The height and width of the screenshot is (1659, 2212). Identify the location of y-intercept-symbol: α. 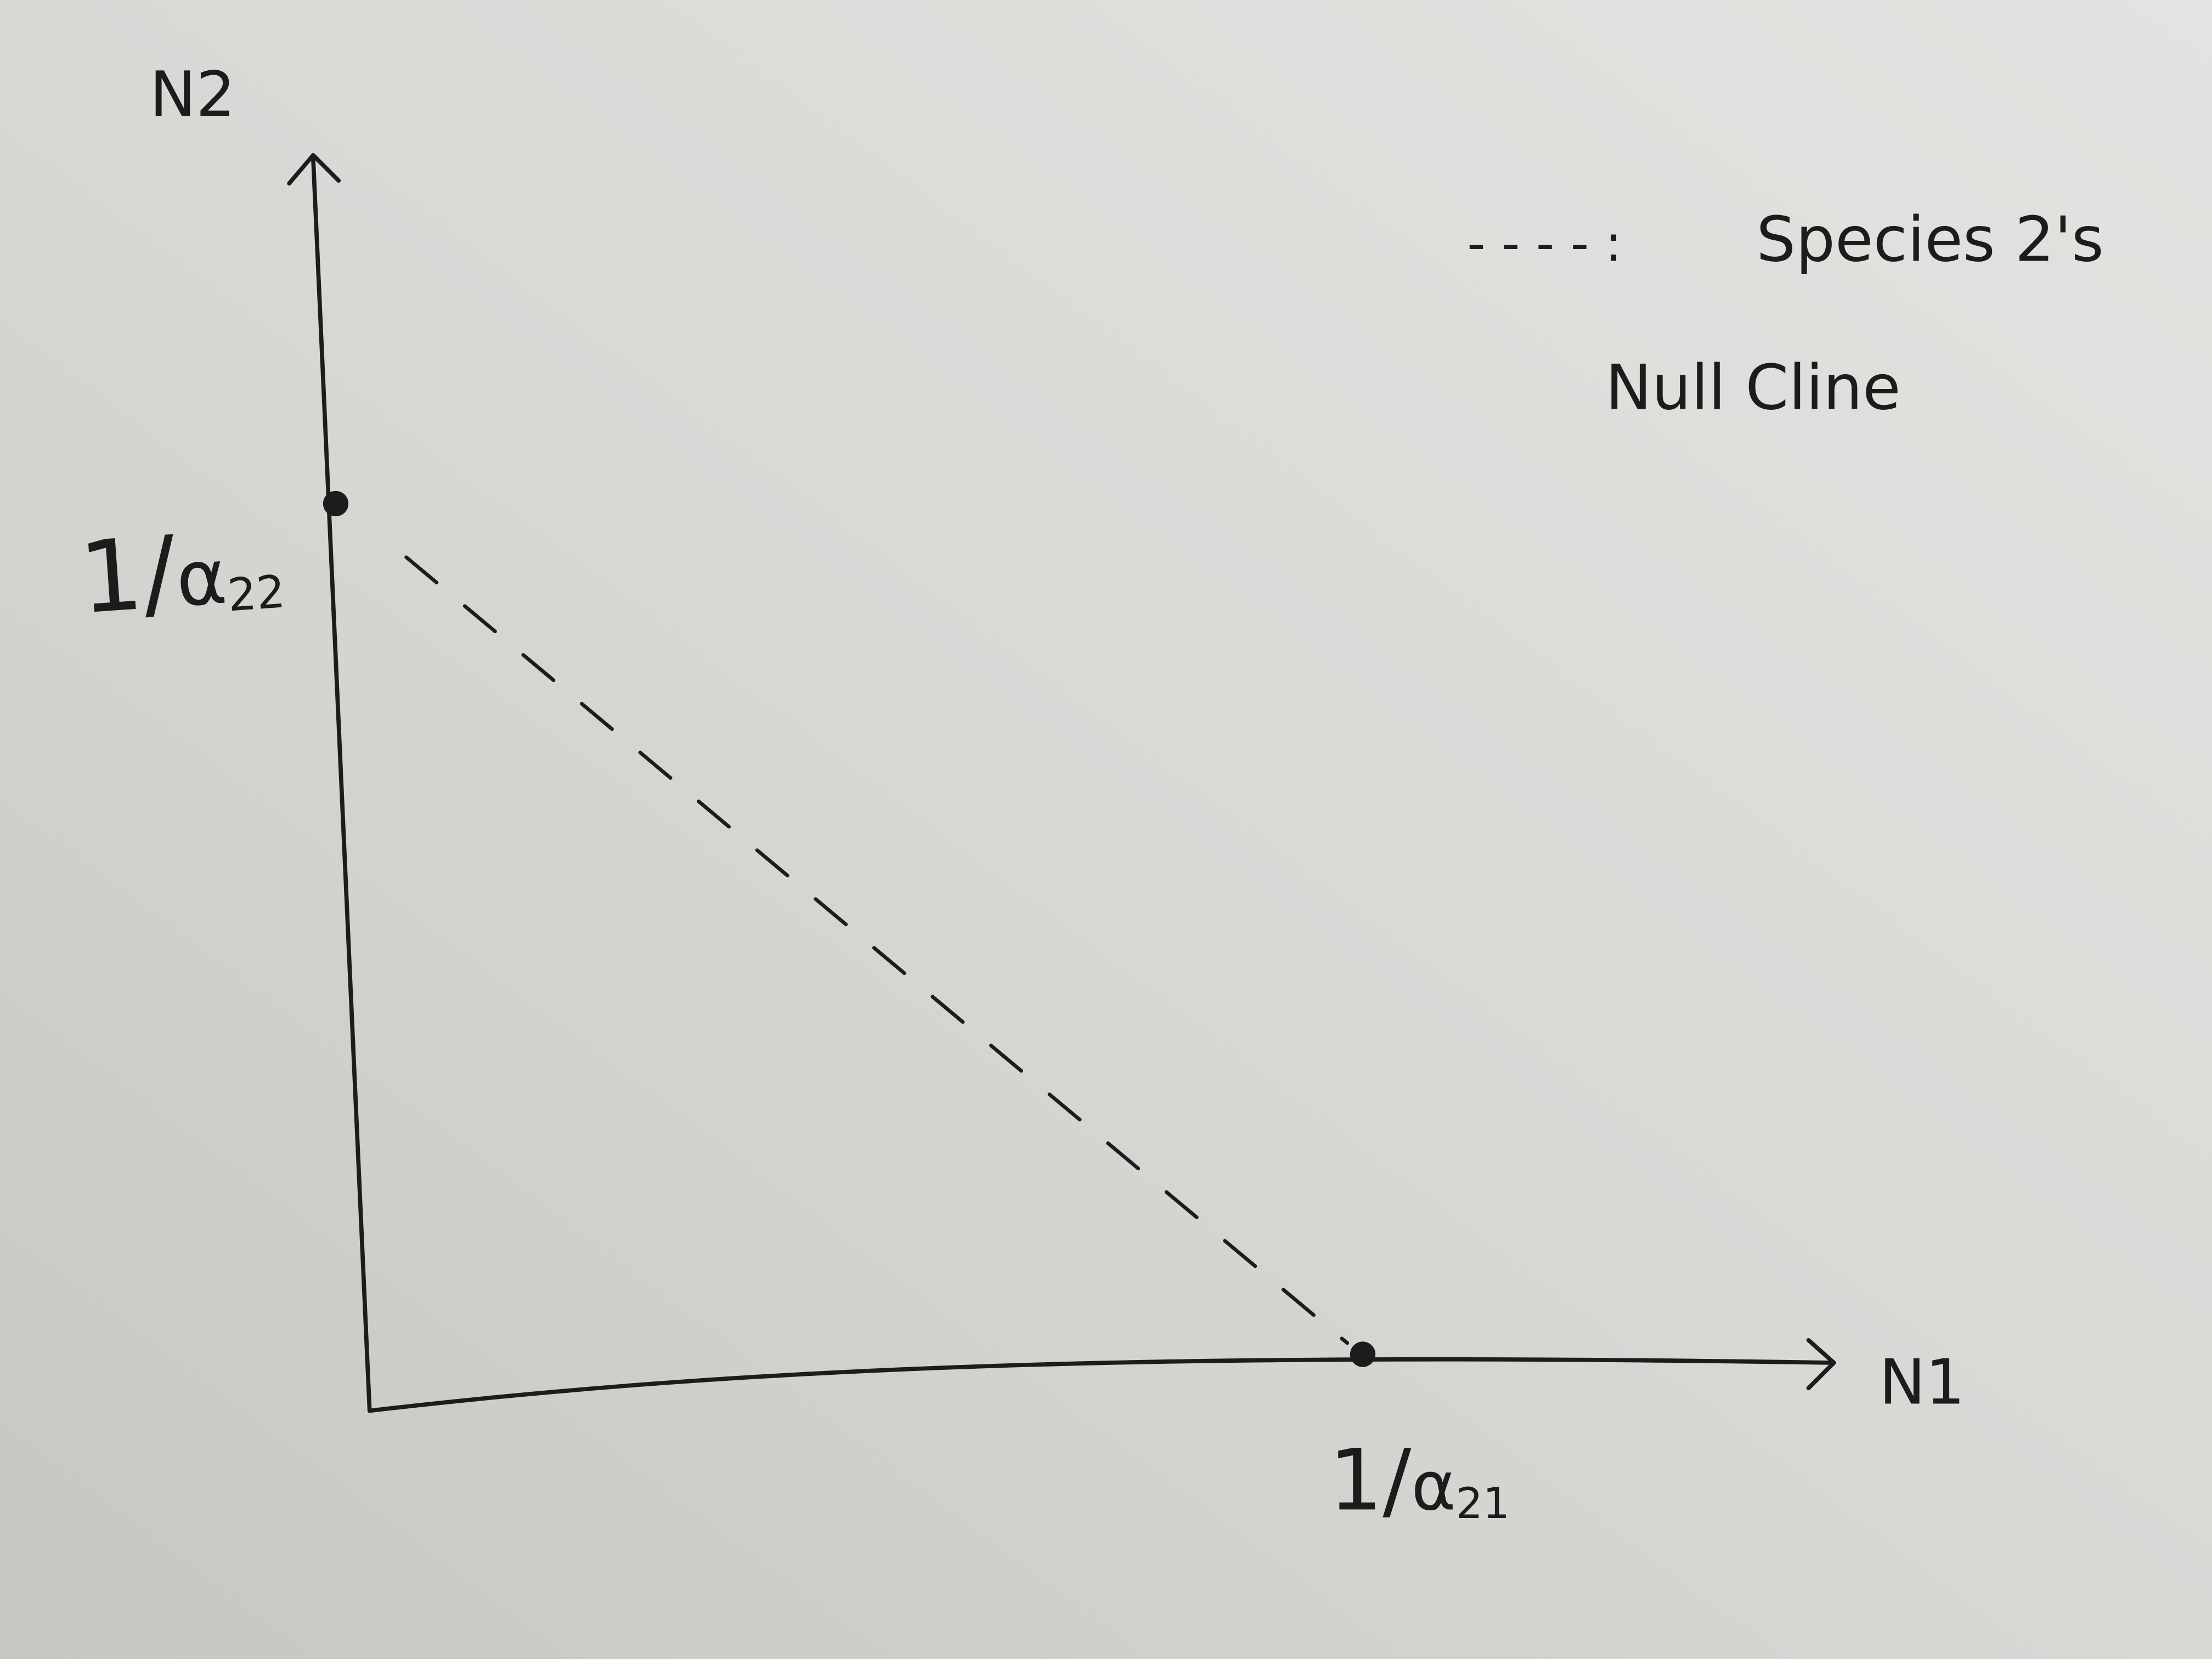
(201, 578).